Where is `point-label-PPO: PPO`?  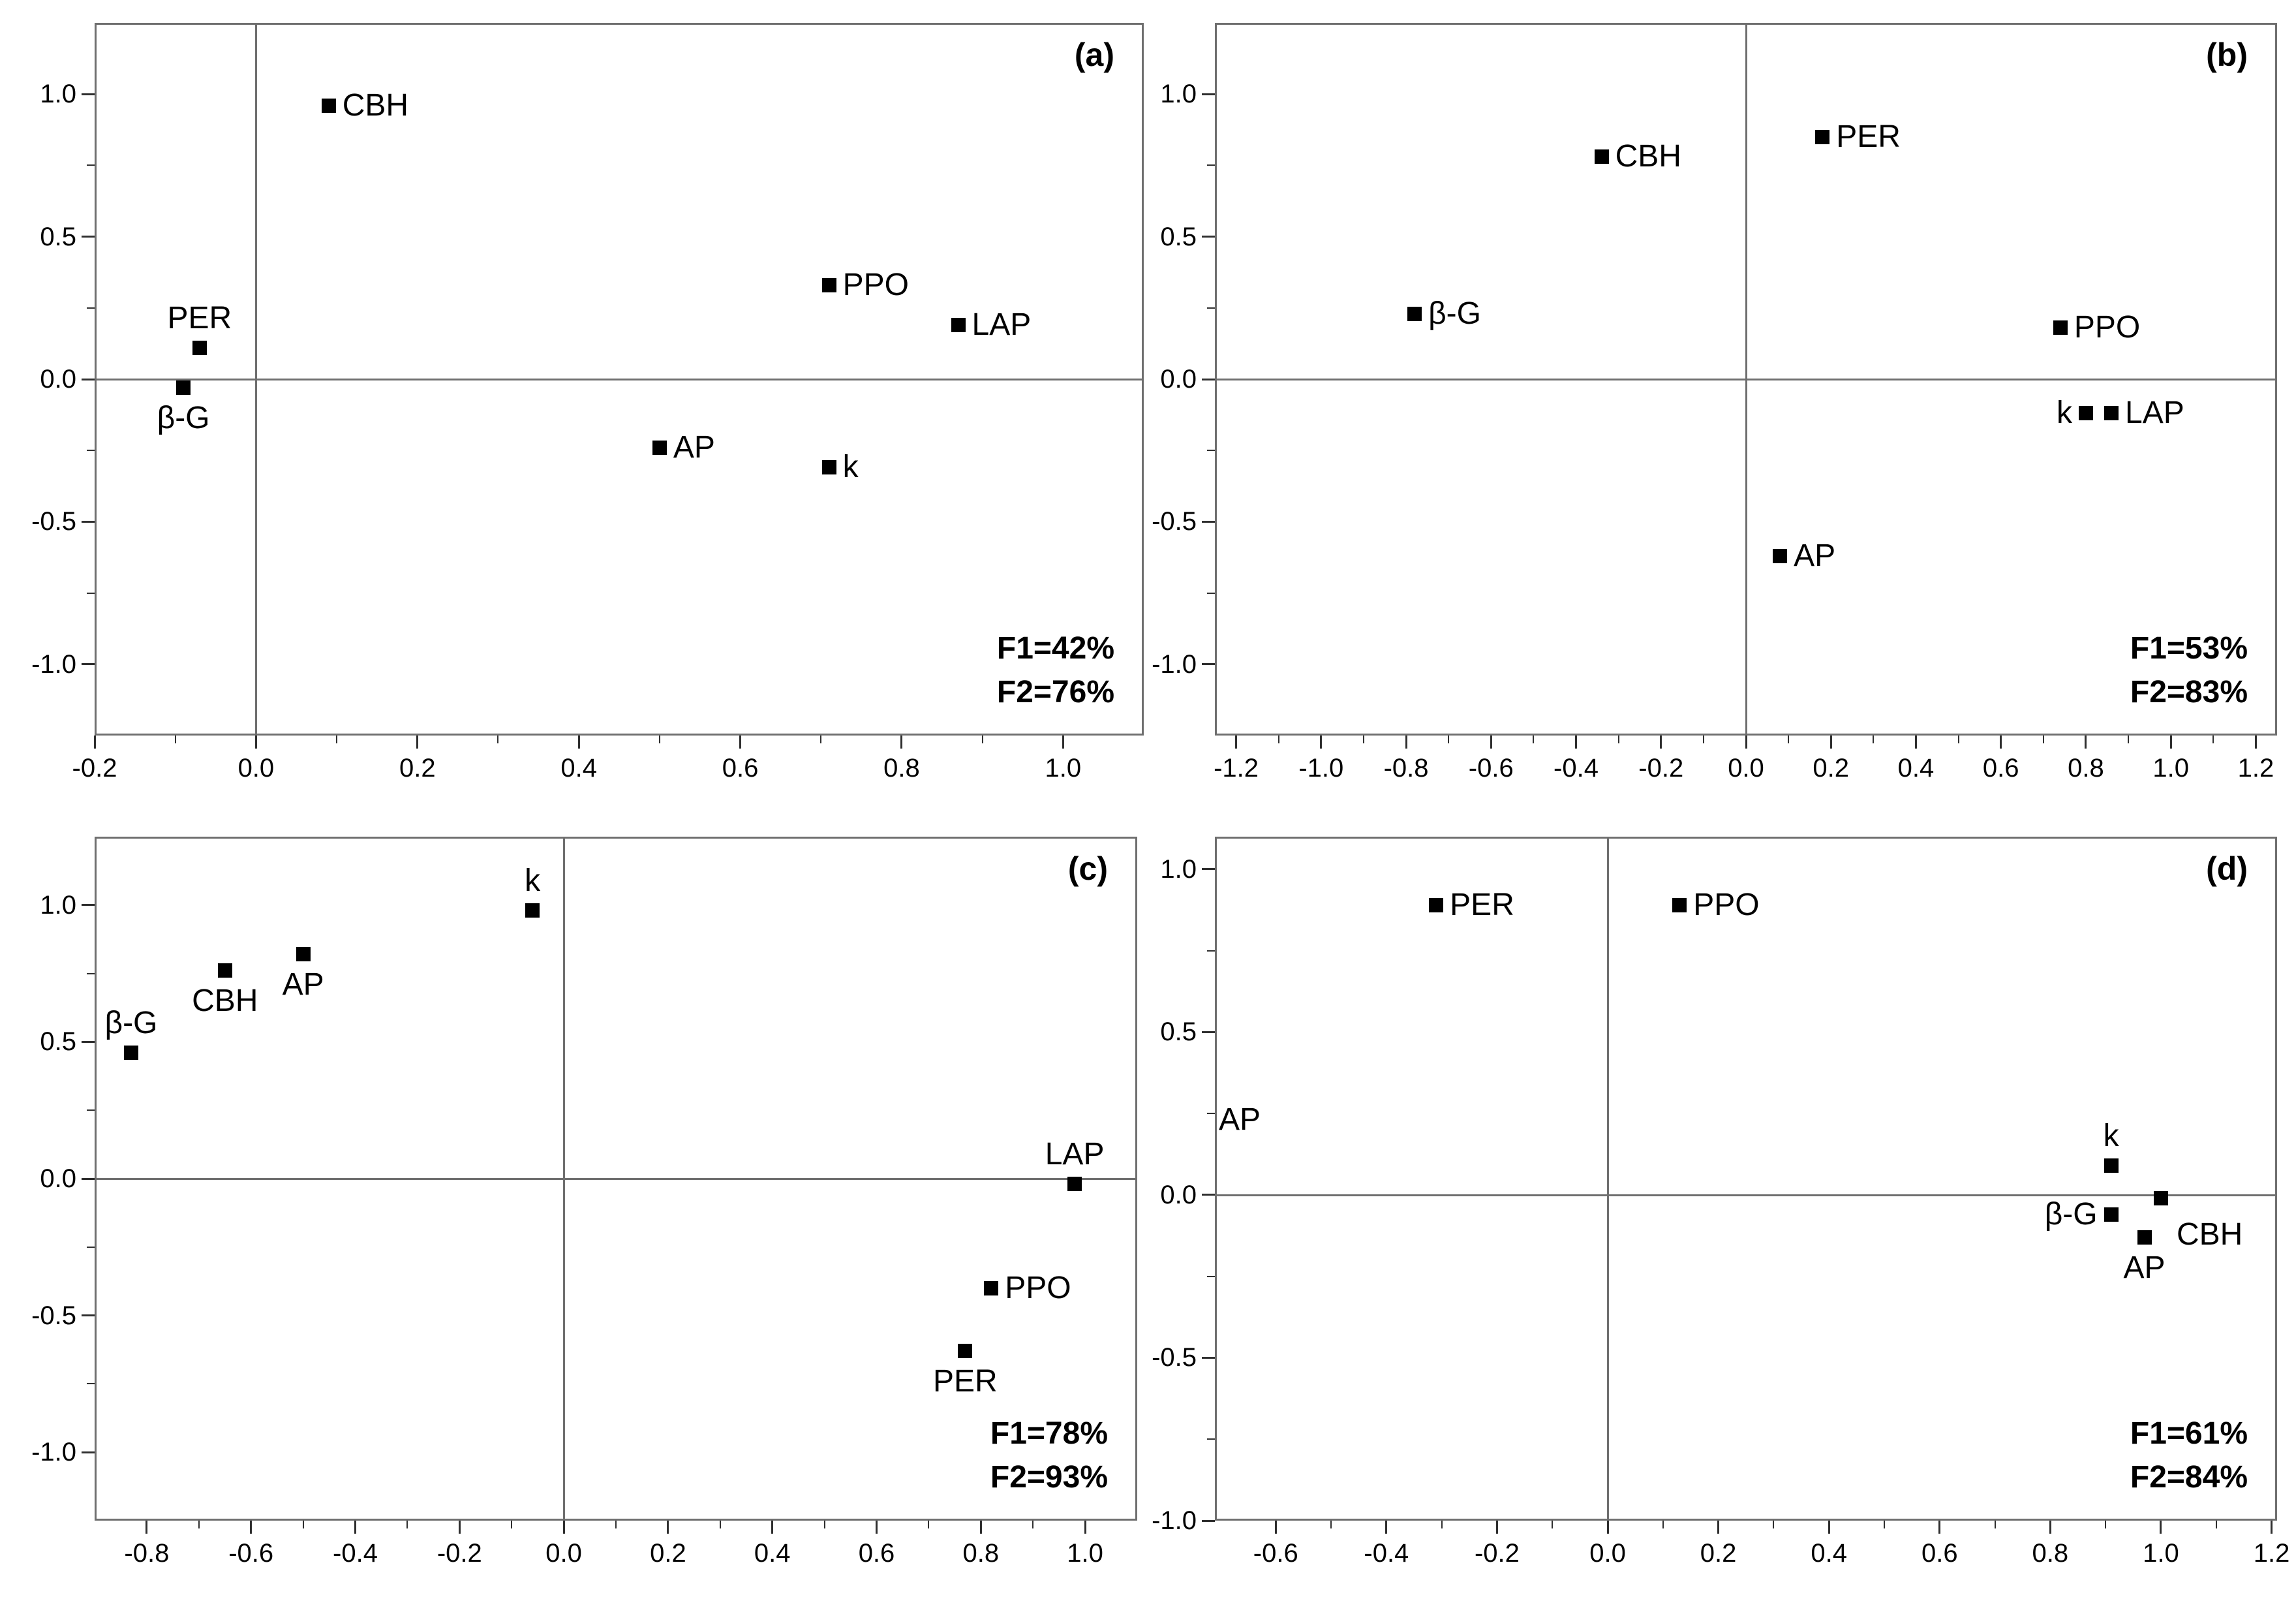 point-label-PPO: PPO is located at coordinates (1726, 904).